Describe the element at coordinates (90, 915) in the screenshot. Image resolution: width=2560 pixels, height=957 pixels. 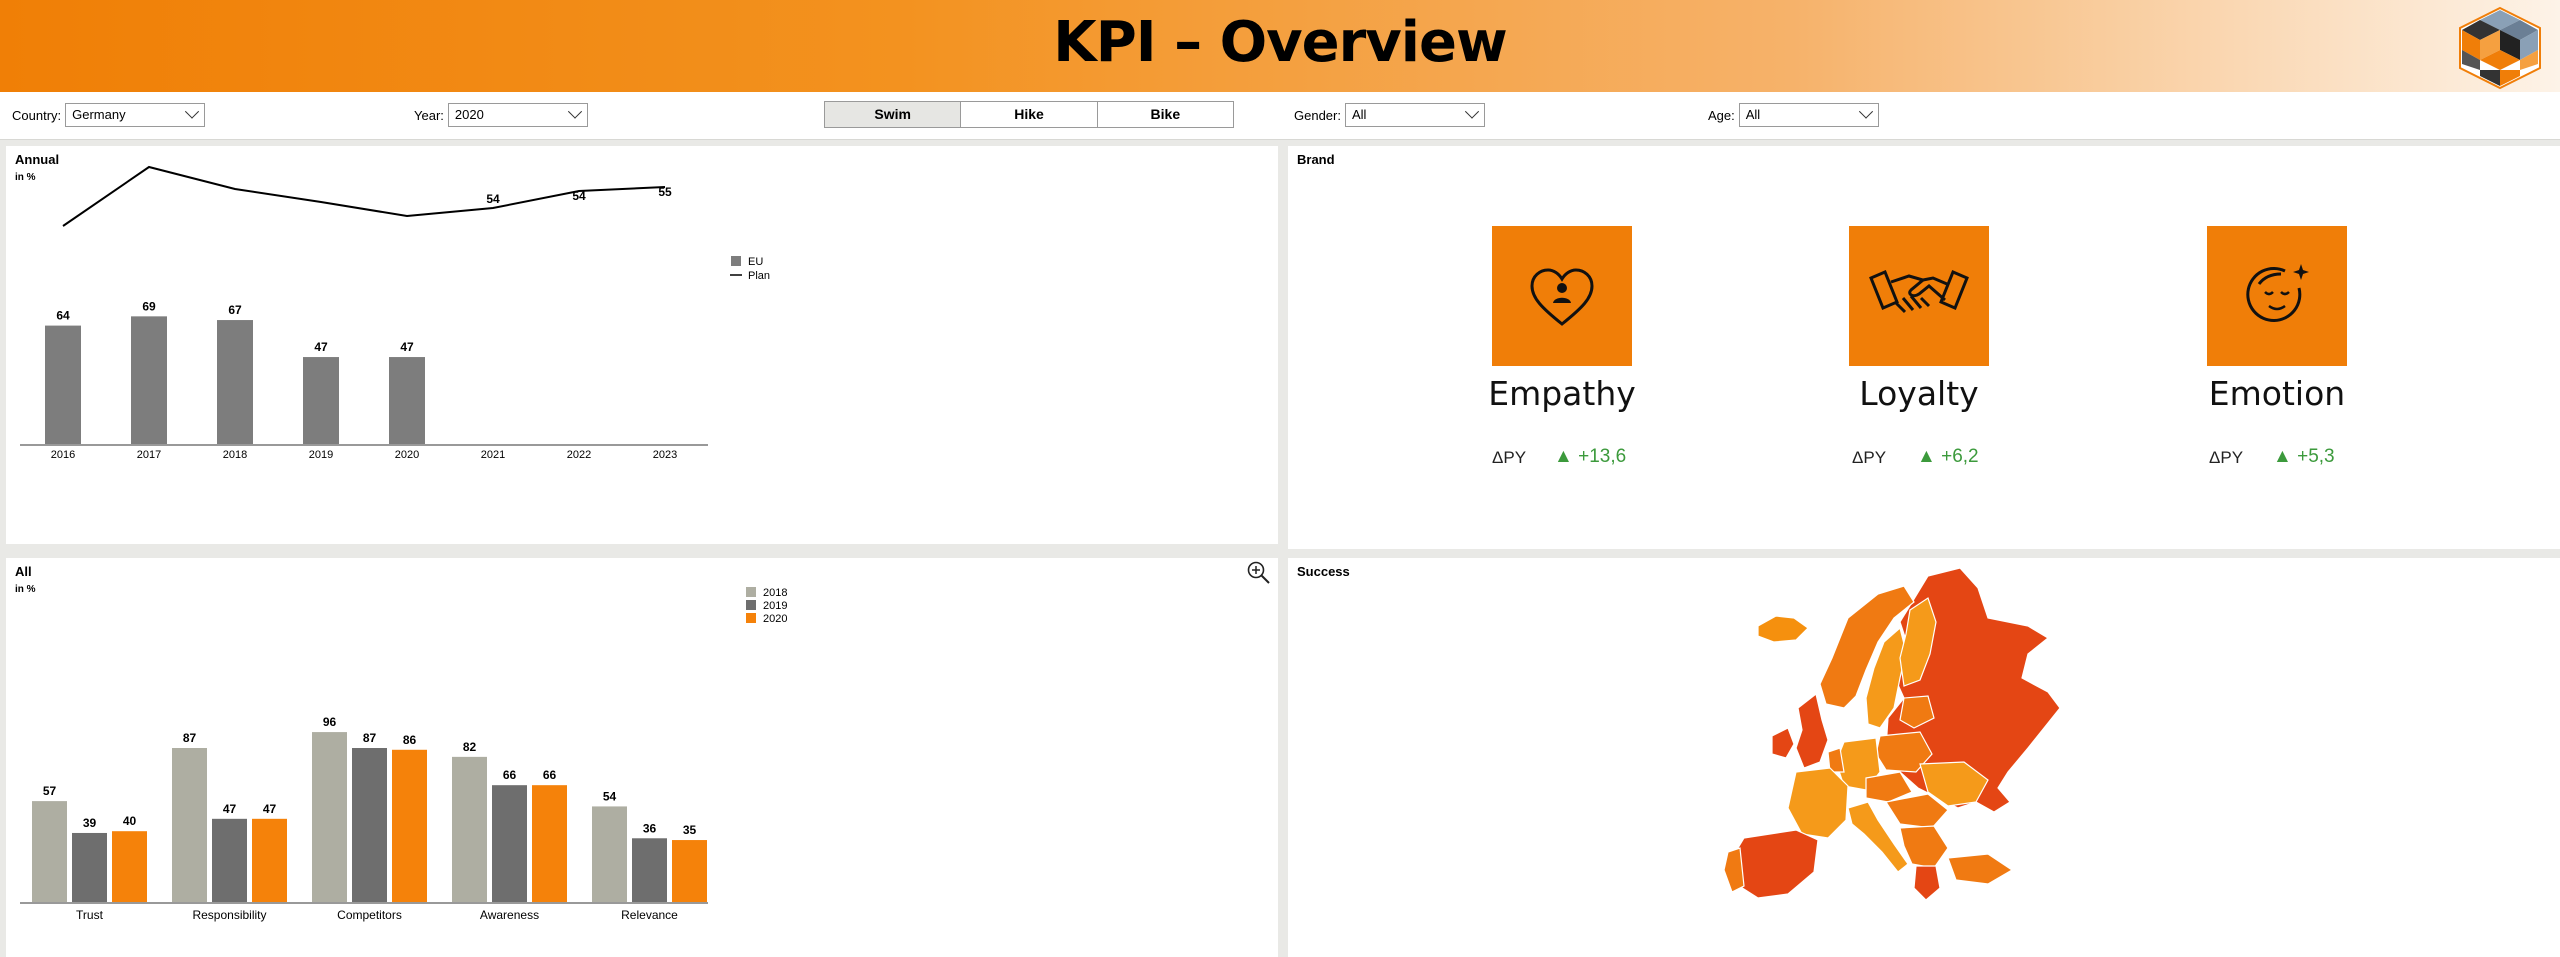
I see `all-tick-label: Trust` at that location.